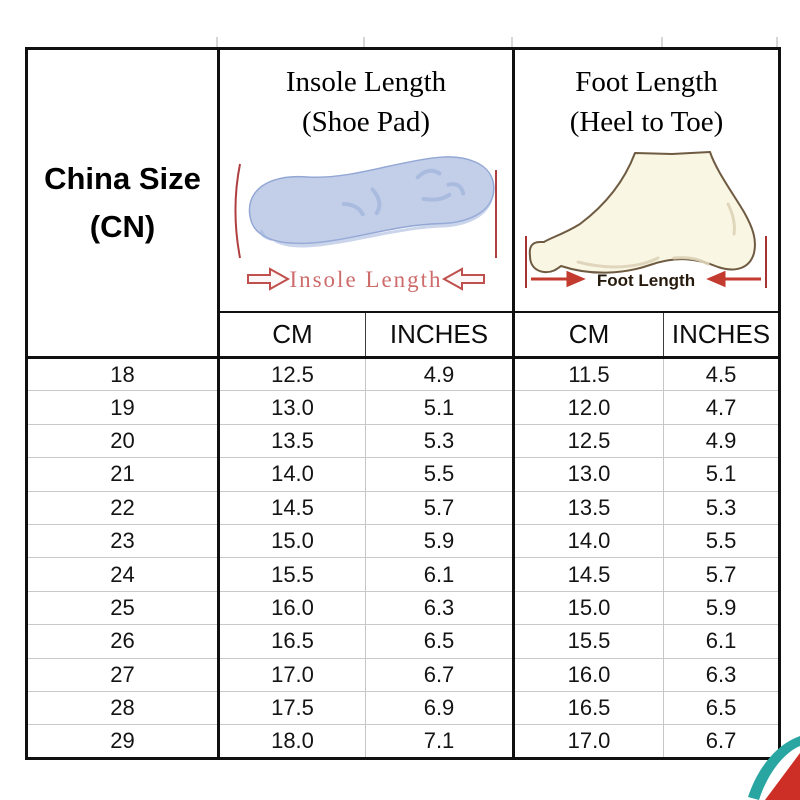  I want to click on foot-inches-cell: 6.5, so click(721, 707).